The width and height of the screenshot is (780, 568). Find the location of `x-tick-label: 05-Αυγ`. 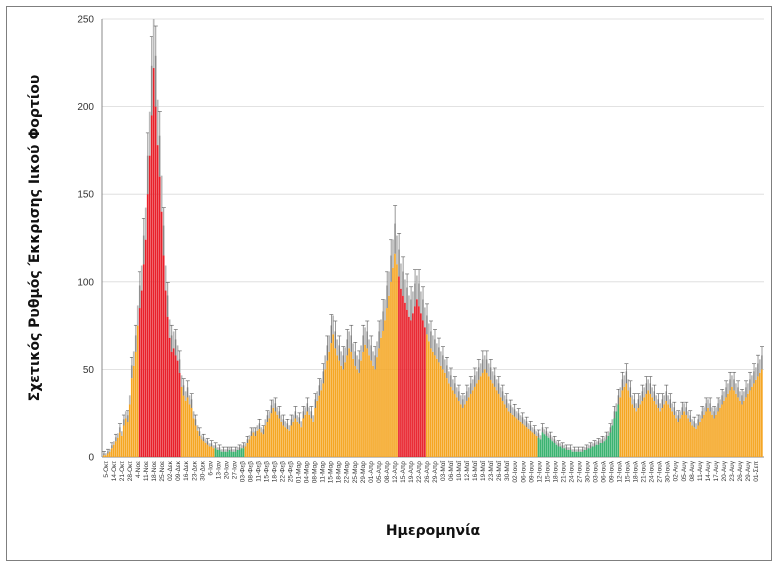

x-tick-label: 05-Αυγ is located at coordinates (684, 470).